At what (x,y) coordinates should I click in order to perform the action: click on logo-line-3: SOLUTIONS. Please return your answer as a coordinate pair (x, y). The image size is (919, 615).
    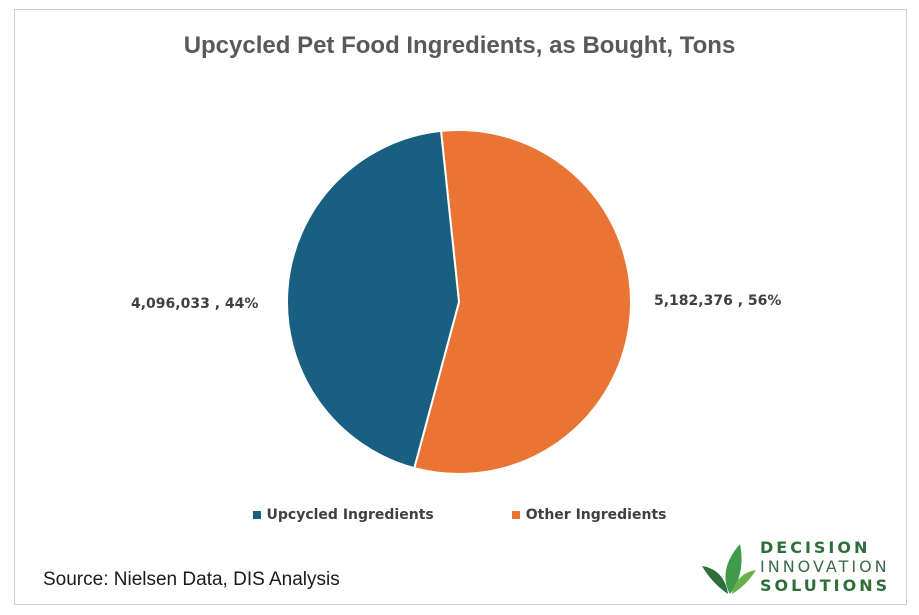
    Looking at the image, I should click on (825, 585).